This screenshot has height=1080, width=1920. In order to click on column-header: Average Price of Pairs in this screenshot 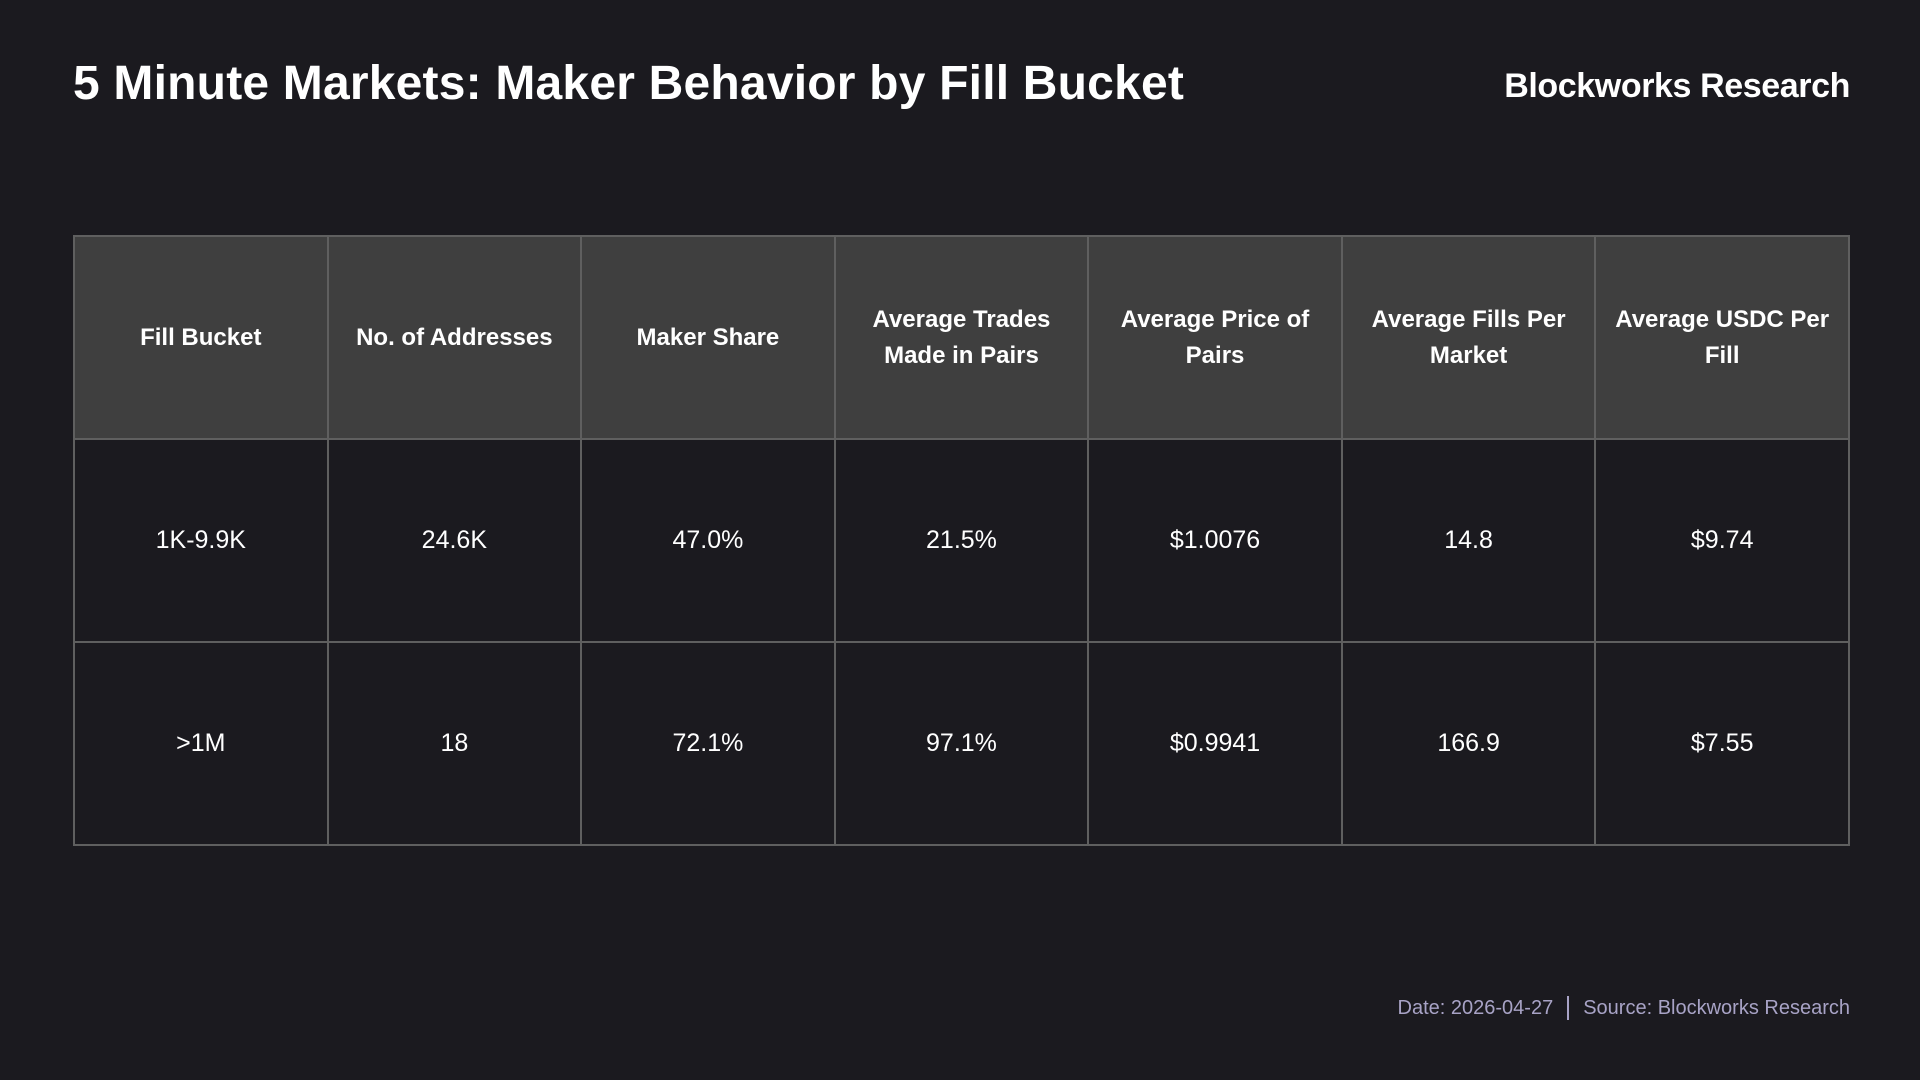, I will do `click(1215, 337)`.